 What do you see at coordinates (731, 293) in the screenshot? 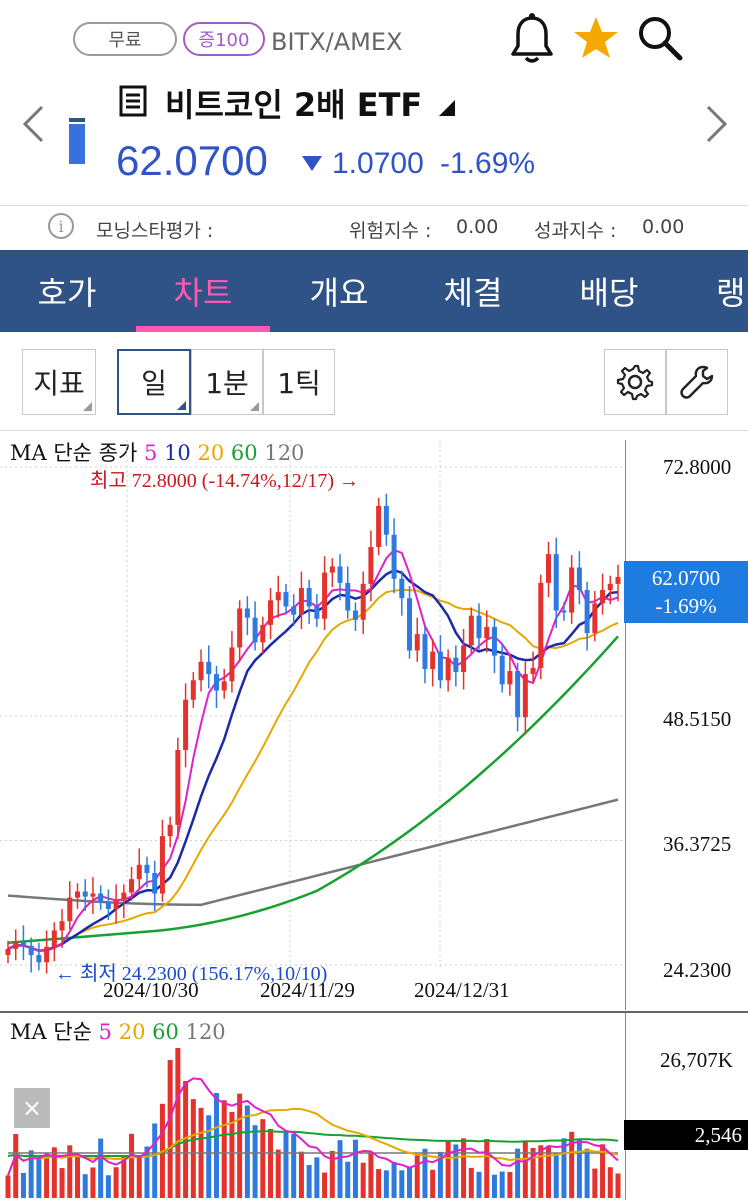
I see `tab-ranking: 랭` at bounding box center [731, 293].